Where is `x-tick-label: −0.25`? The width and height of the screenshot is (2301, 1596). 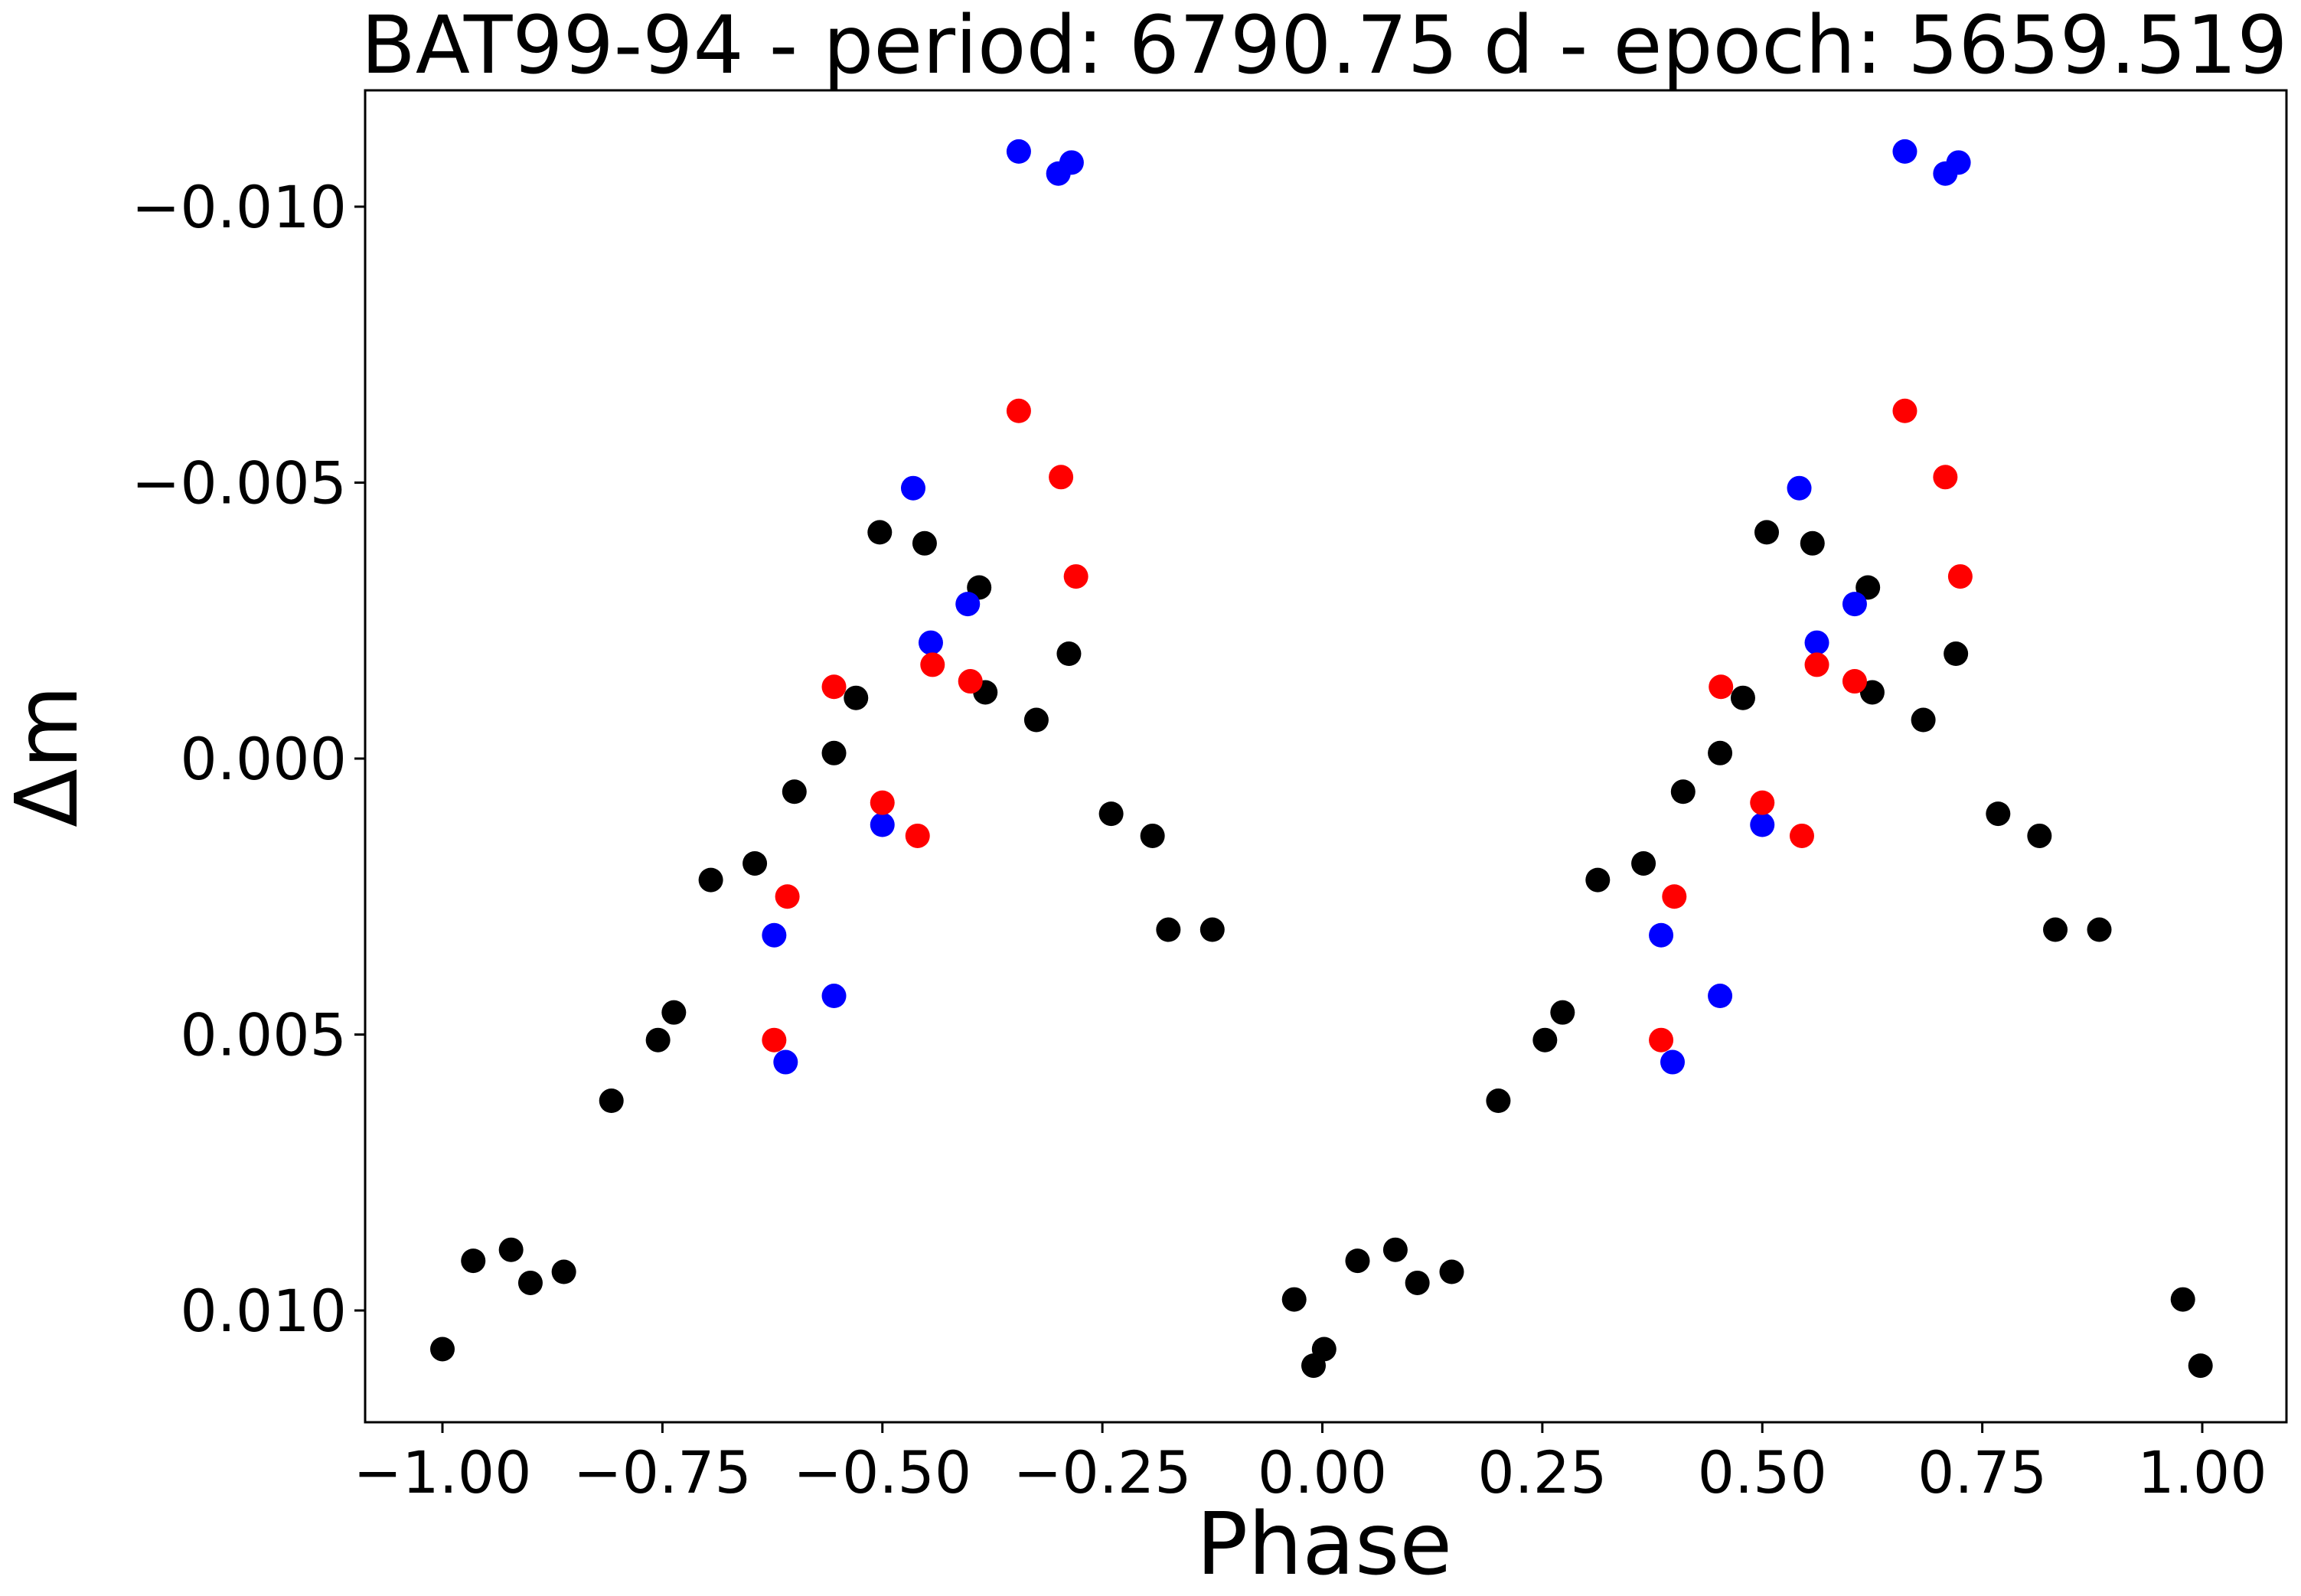 x-tick-label: −0.25 is located at coordinates (1102, 1472).